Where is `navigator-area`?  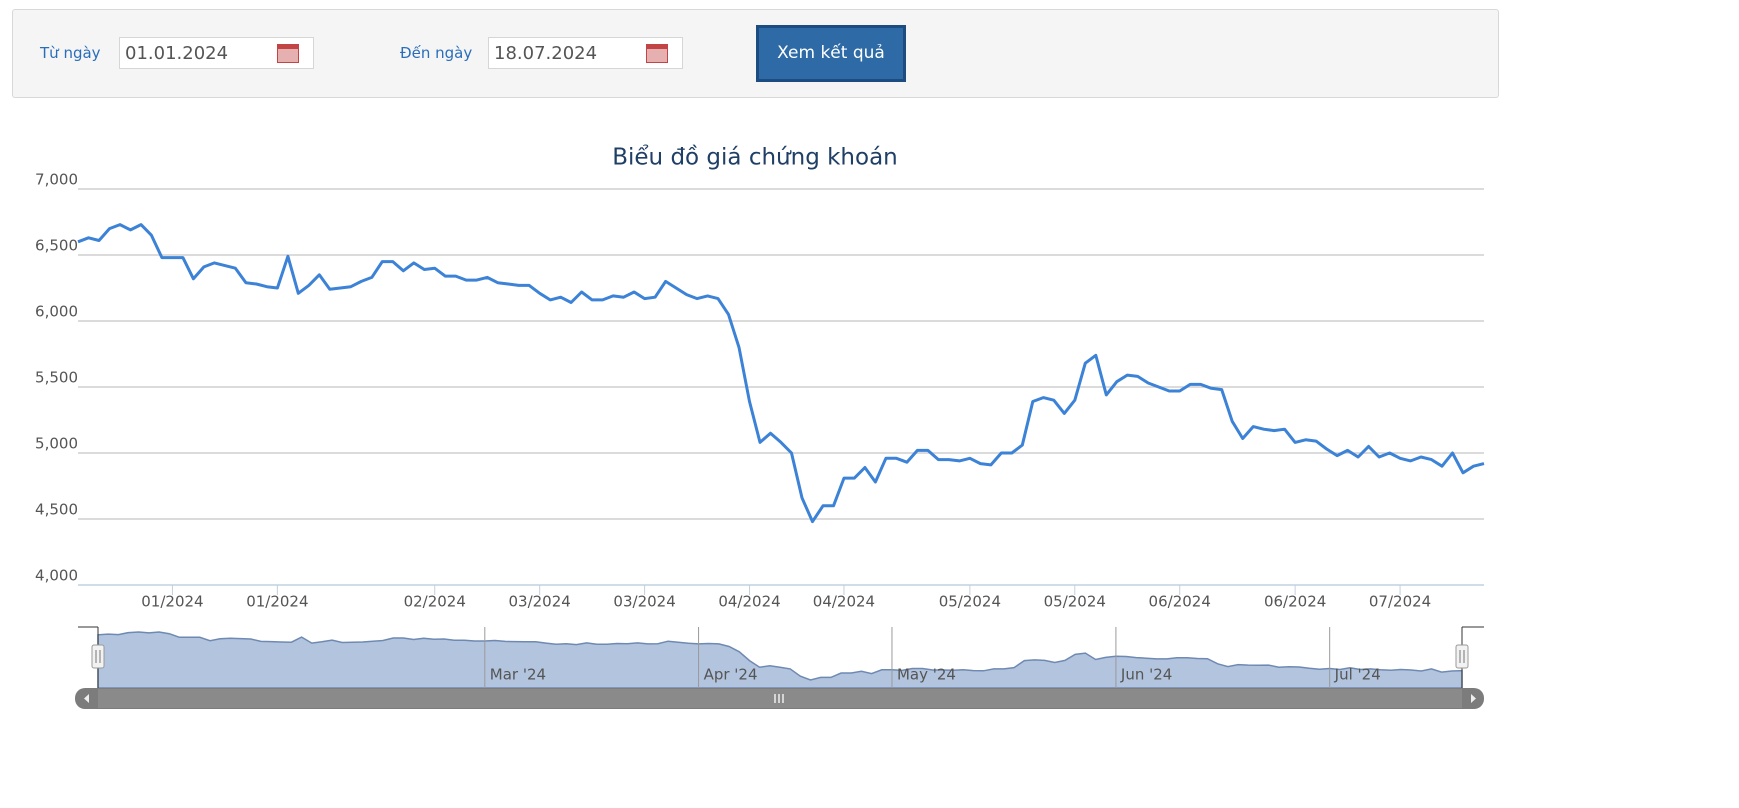
navigator-area is located at coordinates (780, 660).